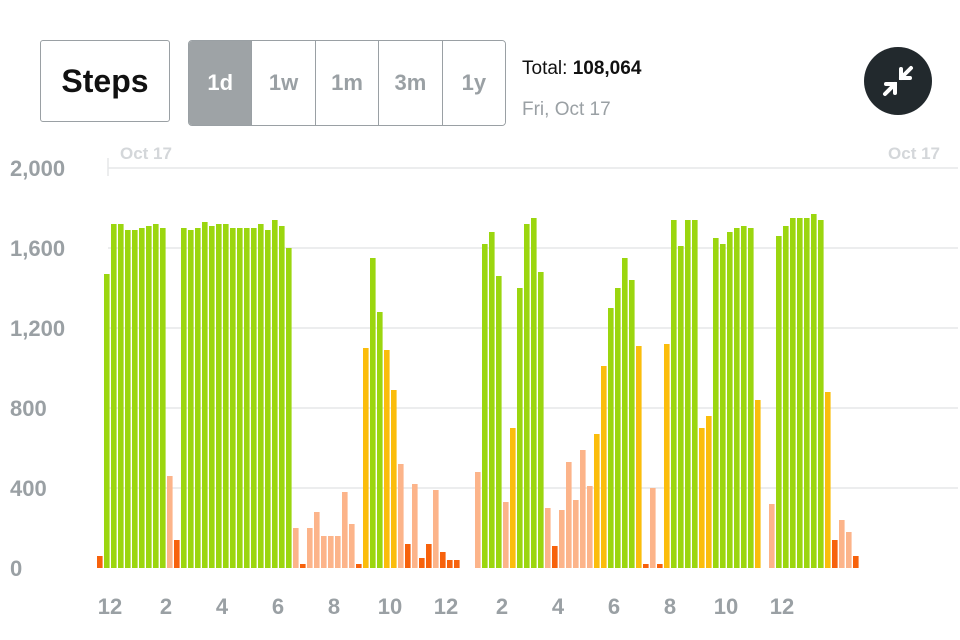 The height and width of the screenshot is (640, 960). I want to click on range-1w-button: 1w, so click(284, 83).